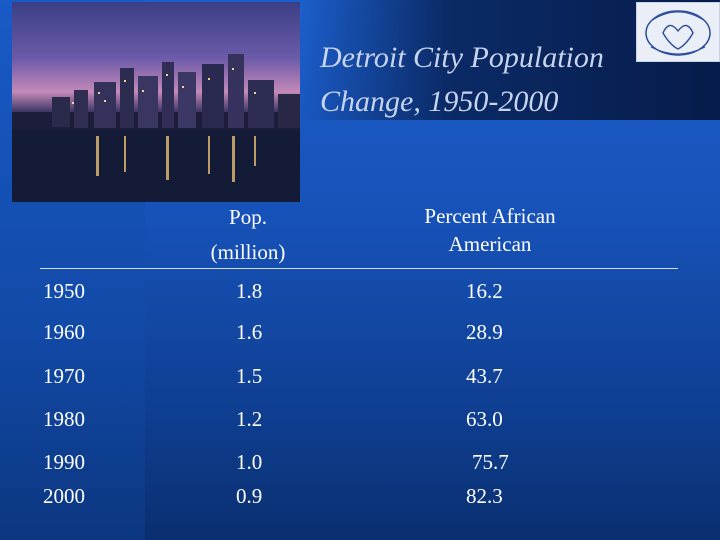 This screenshot has width=720, height=540. What do you see at coordinates (249, 332) in the screenshot?
I see `population-cell: 1.6` at bounding box center [249, 332].